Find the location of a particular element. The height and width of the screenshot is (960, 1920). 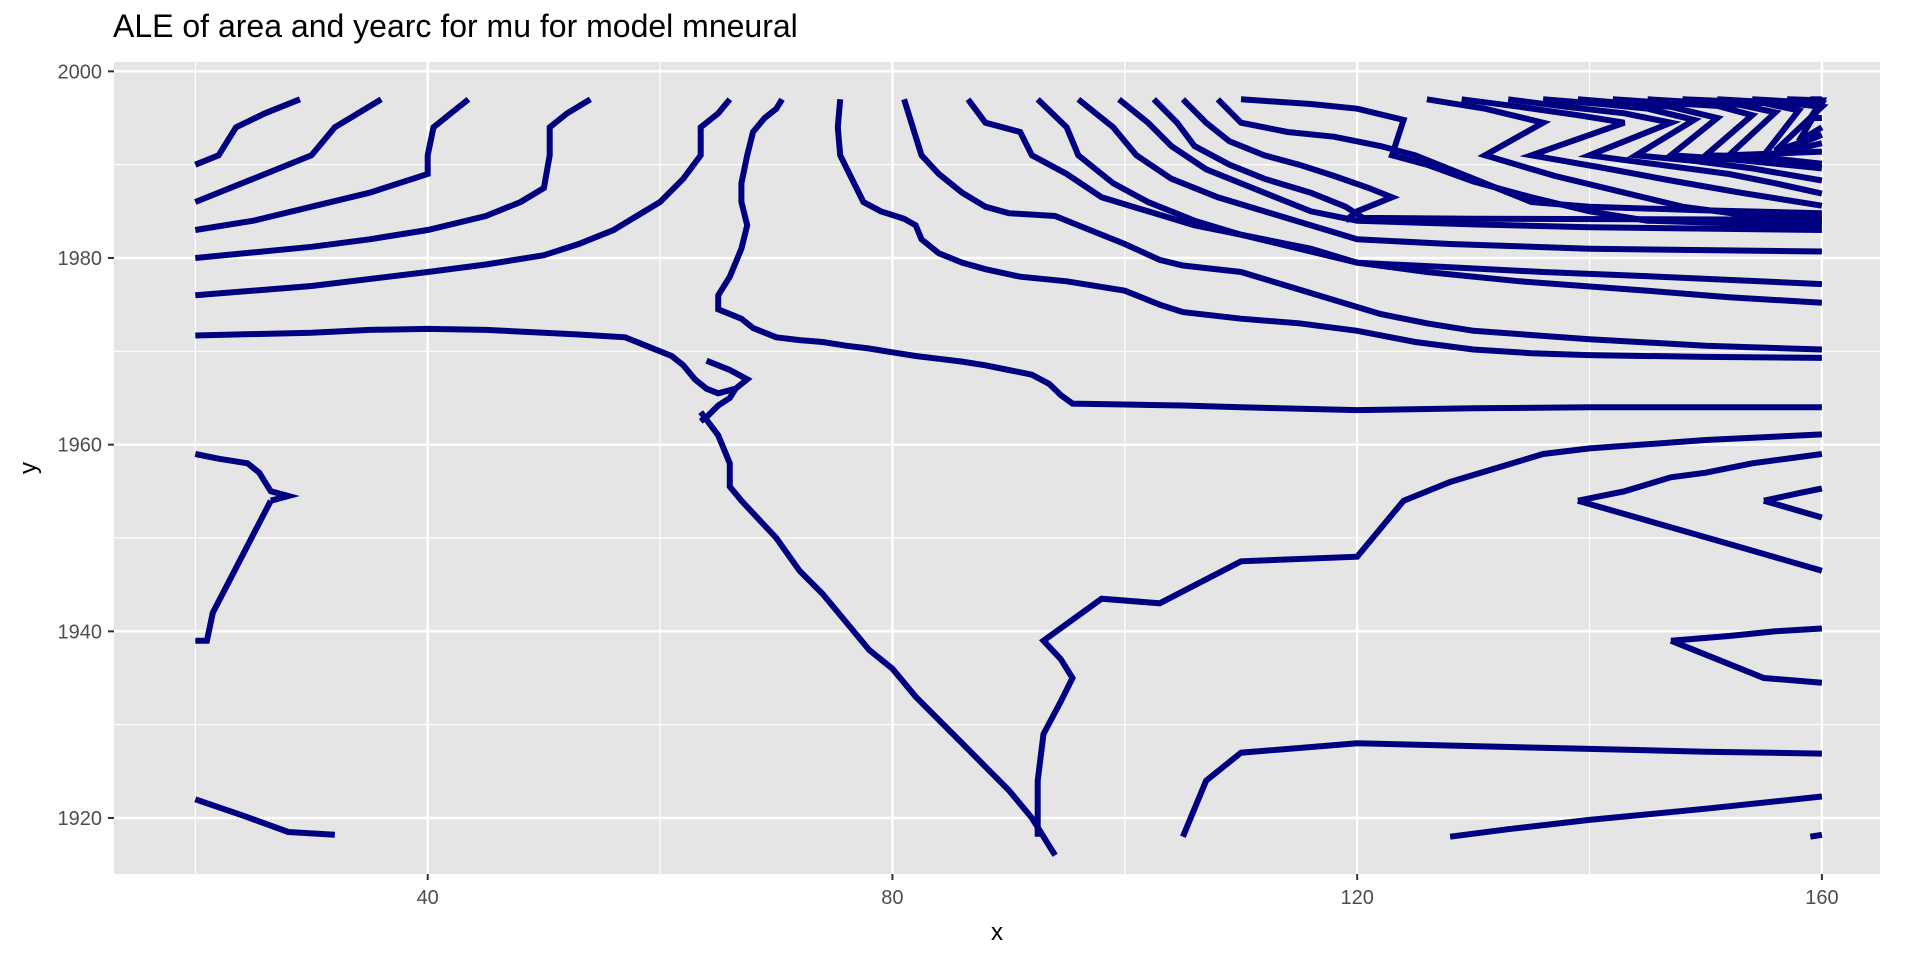

x-tick-label: 40 is located at coordinates (428, 898).